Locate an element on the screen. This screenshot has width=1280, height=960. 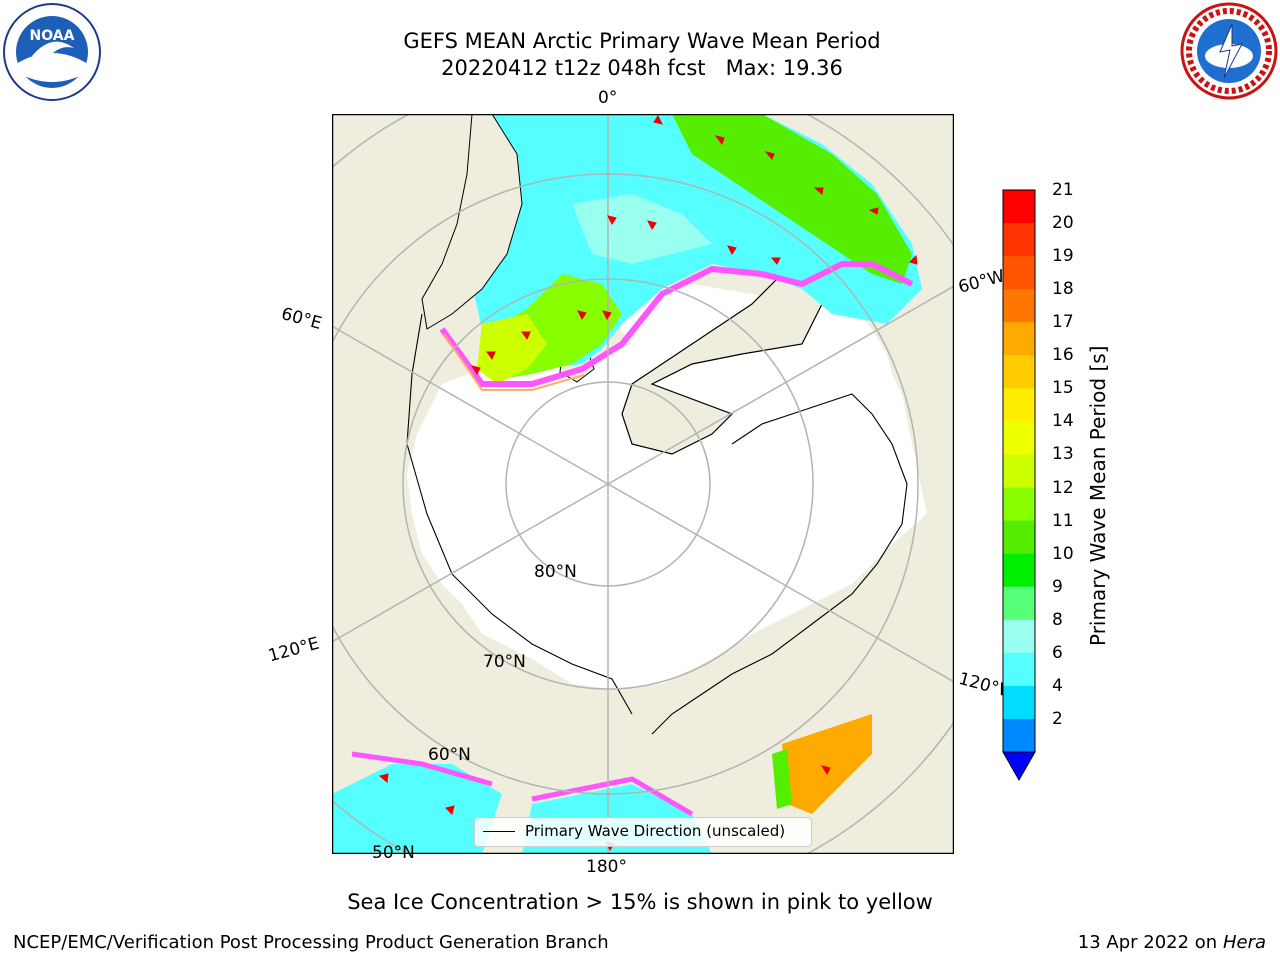
colorbar-tick-label: 16 is located at coordinates (1063, 355).